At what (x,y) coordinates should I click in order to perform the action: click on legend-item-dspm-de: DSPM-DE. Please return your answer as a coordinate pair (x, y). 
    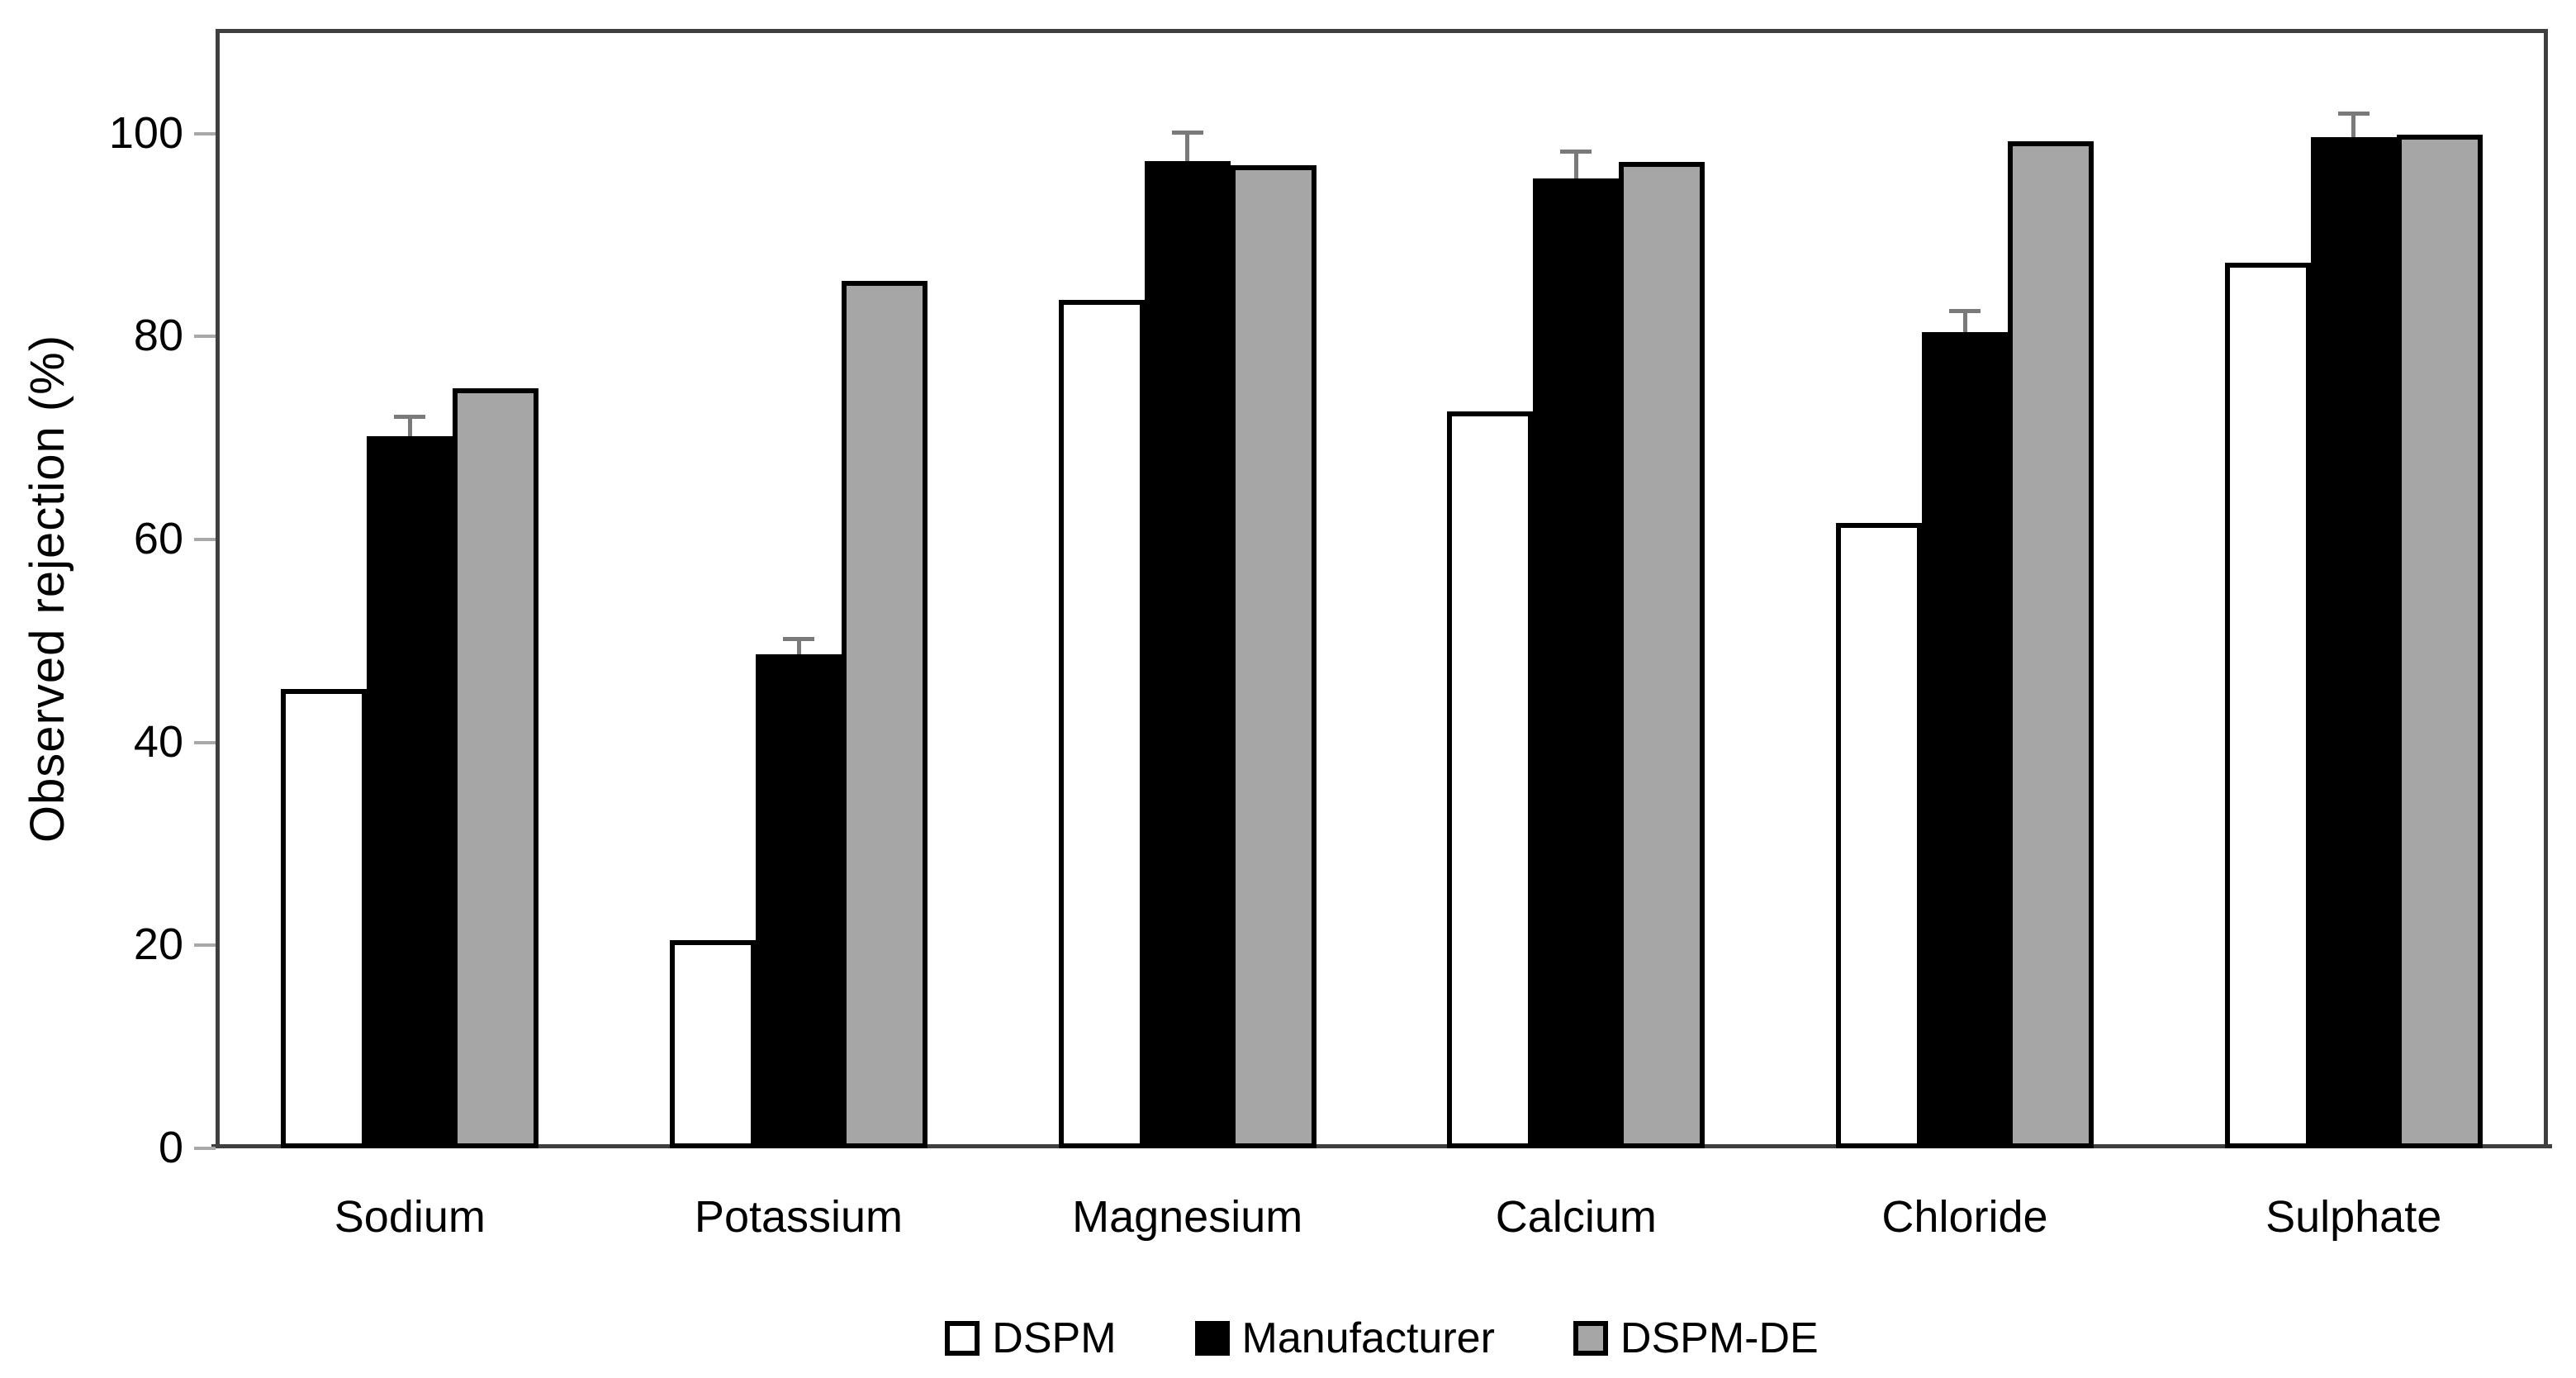
    Looking at the image, I should click on (1696, 1338).